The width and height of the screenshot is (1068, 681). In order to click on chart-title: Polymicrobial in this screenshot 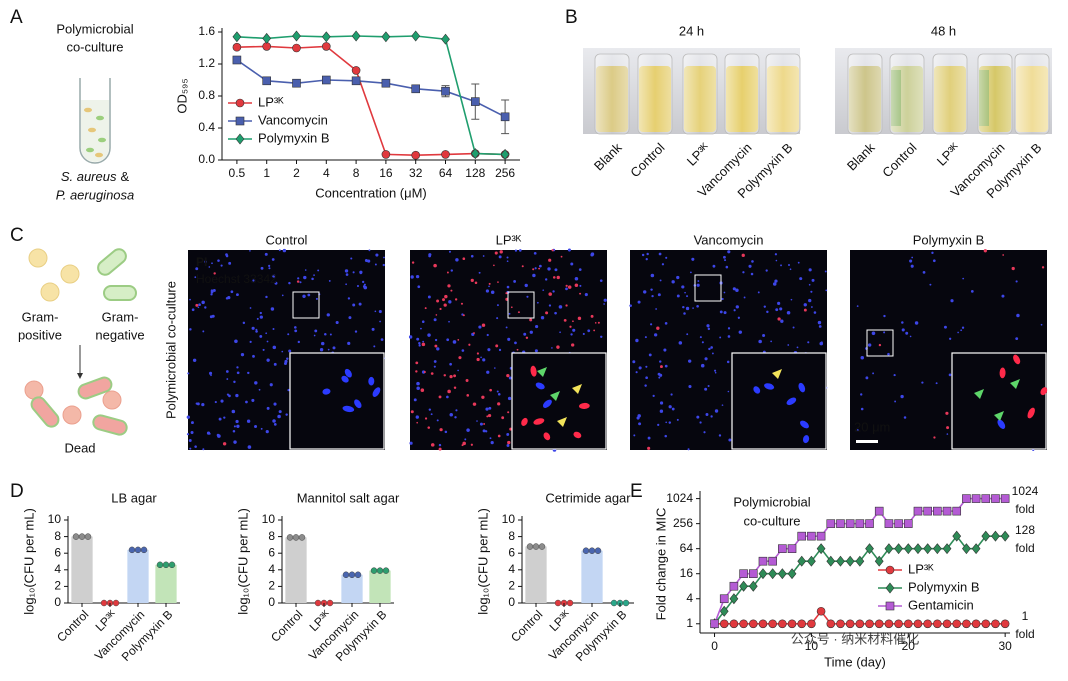, I will do `click(771, 501)`.